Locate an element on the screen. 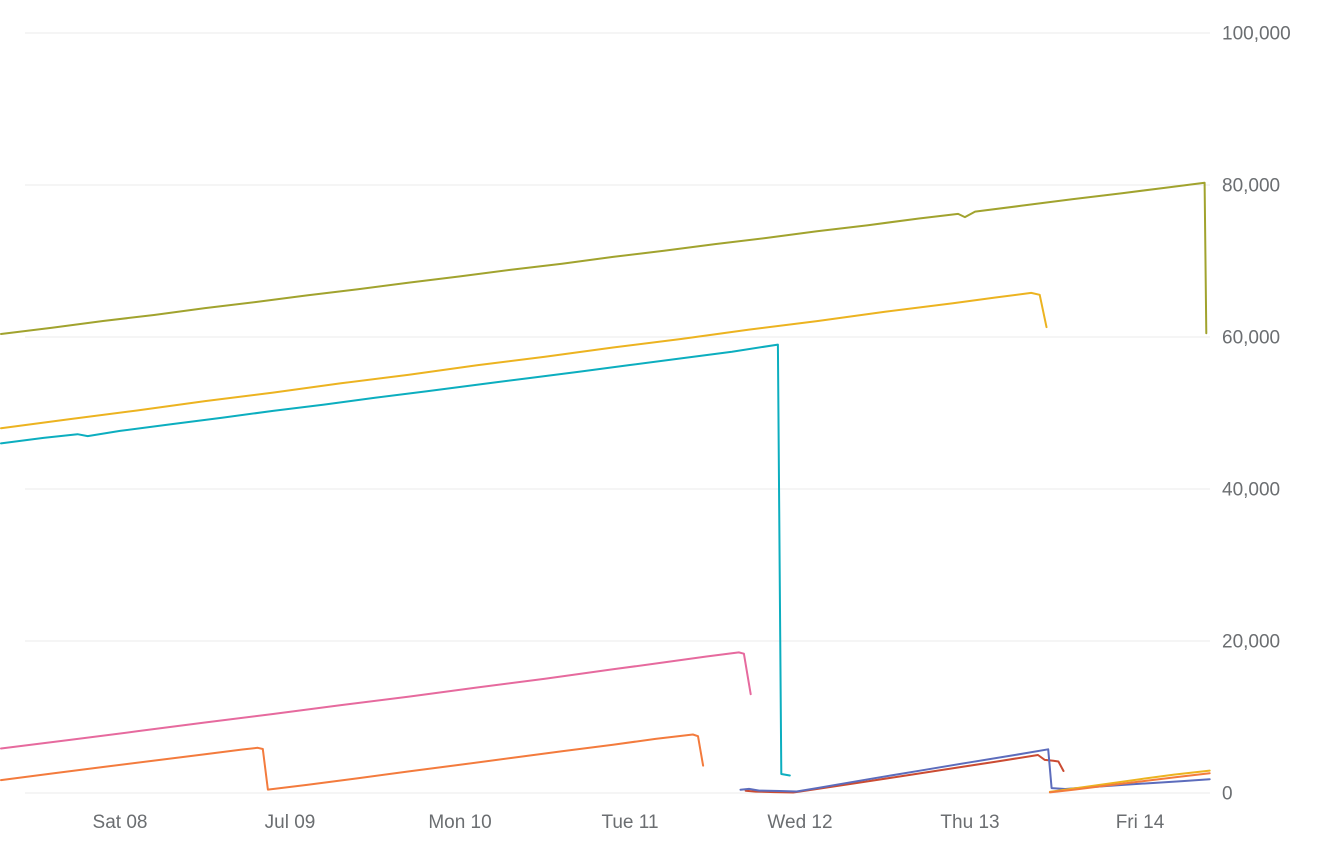 Image resolution: width=1324 pixels, height=864 pixels. x-axis-label: Mon 10 is located at coordinates (459, 822).